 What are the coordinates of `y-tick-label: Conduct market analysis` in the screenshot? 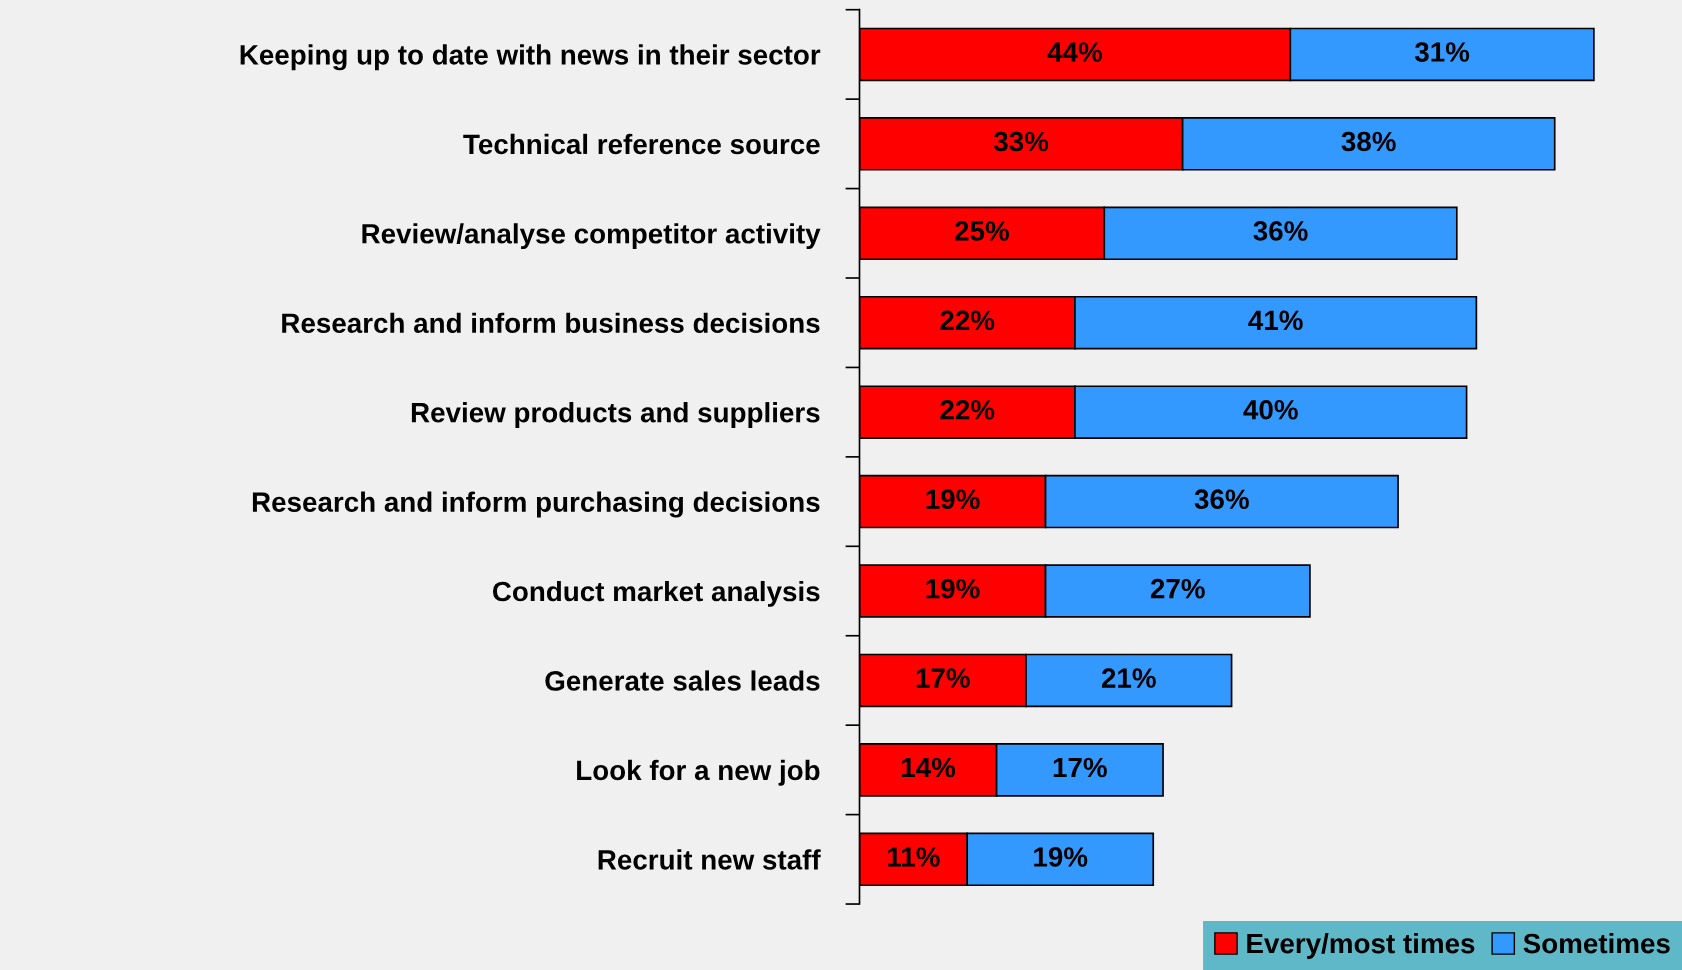 It's located at (656, 593).